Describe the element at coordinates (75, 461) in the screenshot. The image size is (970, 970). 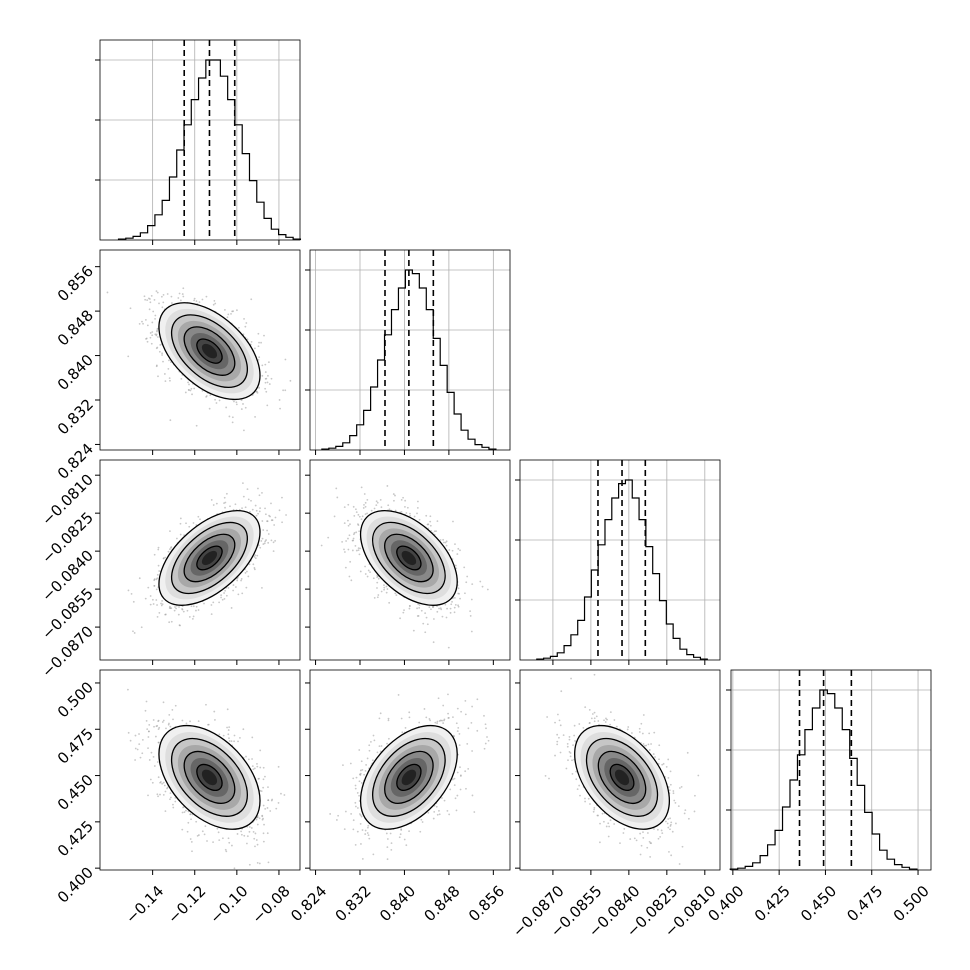
I see `y-tick-label: 0.824` at that location.